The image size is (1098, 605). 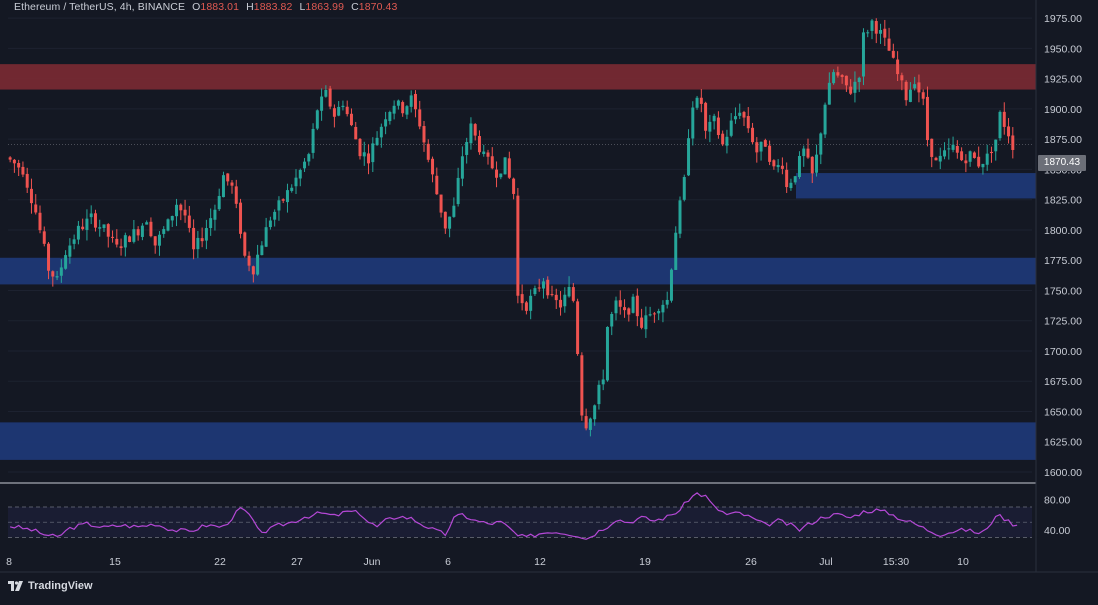 What do you see at coordinates (100, 7) in the screenshot?
I see `symbol-title: Ethereum / TetherUS, 4h, BINANCE` at bounding box center [100, 7].